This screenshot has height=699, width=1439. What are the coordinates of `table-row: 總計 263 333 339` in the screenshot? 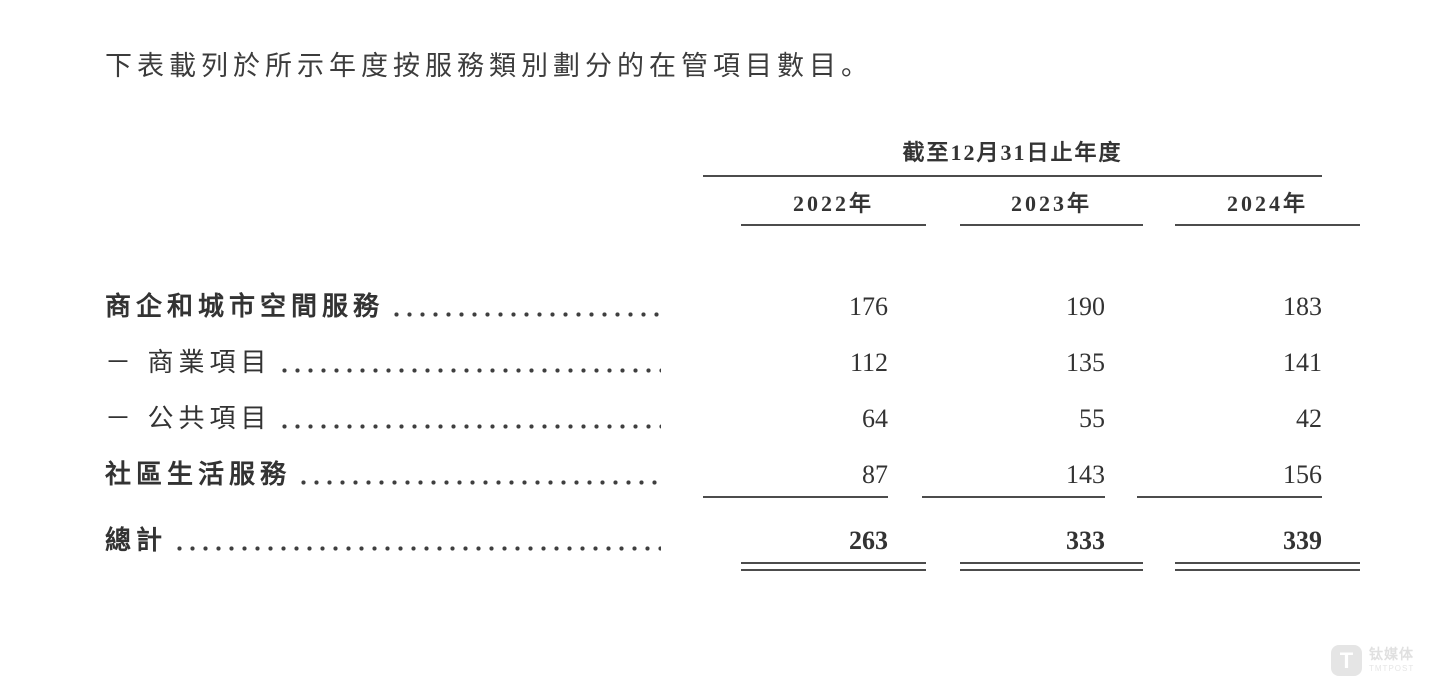 It's located at (713, 541).